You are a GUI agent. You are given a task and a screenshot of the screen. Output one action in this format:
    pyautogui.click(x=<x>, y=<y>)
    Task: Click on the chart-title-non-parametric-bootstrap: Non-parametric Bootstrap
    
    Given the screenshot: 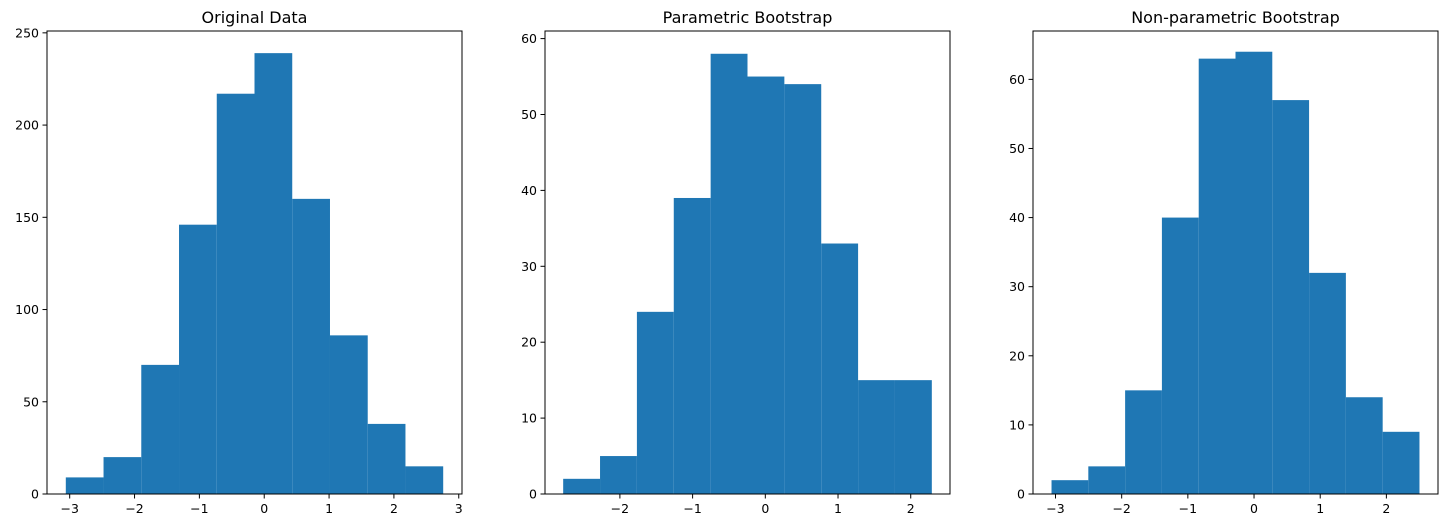 What is the action you would take?
    pyautogui.click(x=1235, y=17)
    